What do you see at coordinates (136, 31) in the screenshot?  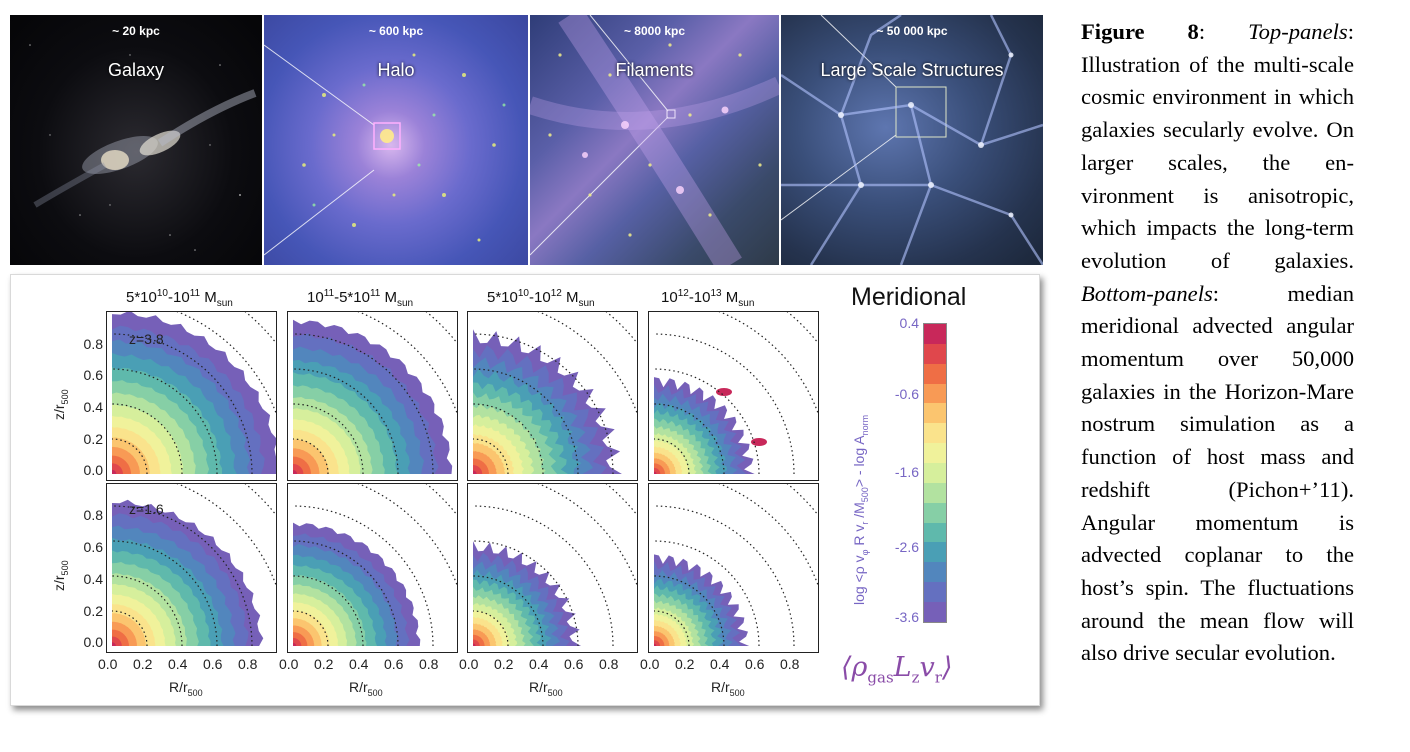 I see `galaxy-scale-label: ~ 20 kpc` at bounding box center [136, 31].